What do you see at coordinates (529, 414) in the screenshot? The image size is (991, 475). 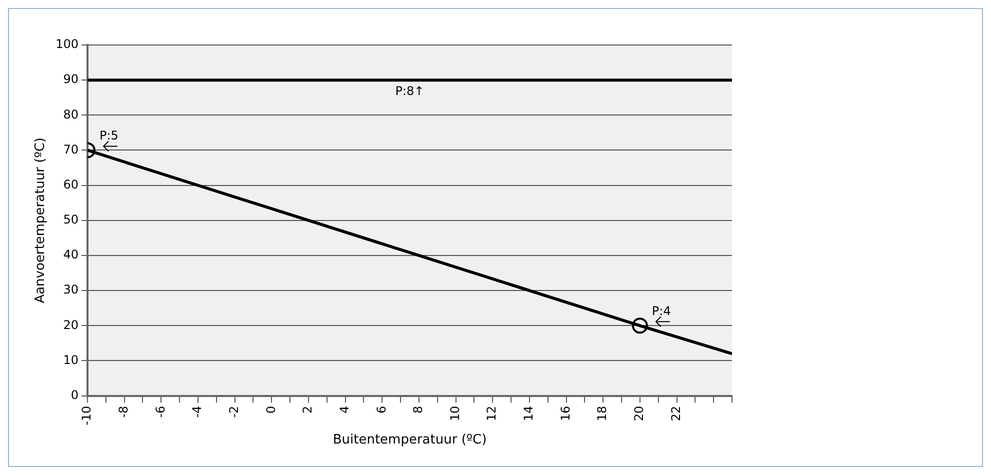 I see `x-tick-label: 14` at bounding box center [529, 414].